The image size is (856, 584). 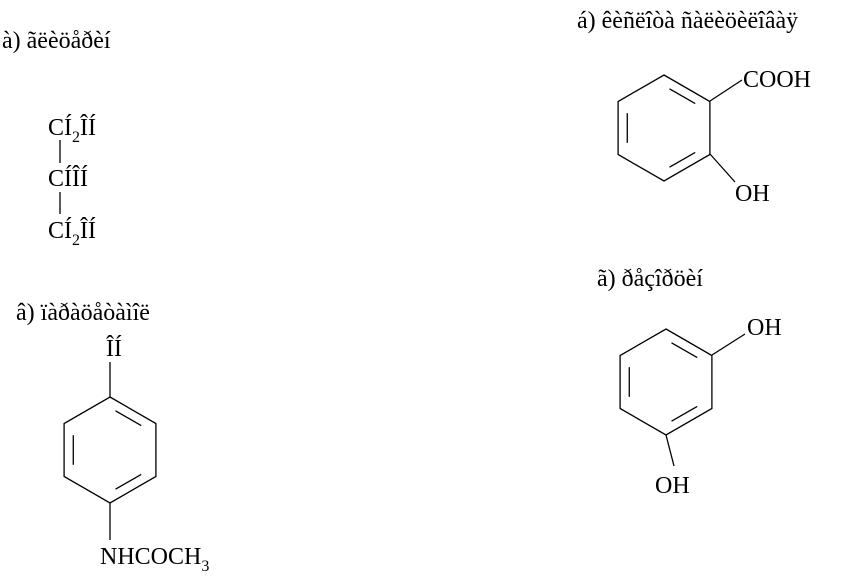 What do you see at coordinates (650, 279) in the screenshot?
I see `label-resorcinol: ã) ðåçîðöèí` at bounding box center [650, 279].